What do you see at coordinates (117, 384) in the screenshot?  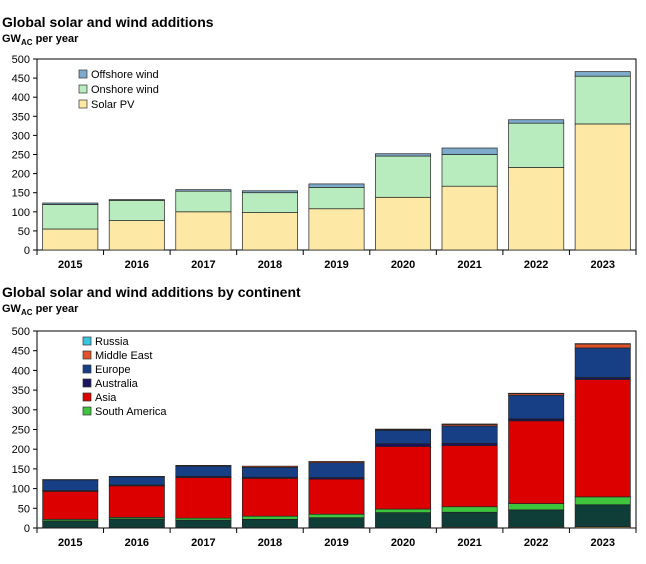 I see `legend-label: Australia` at bounding box center [117, 384].